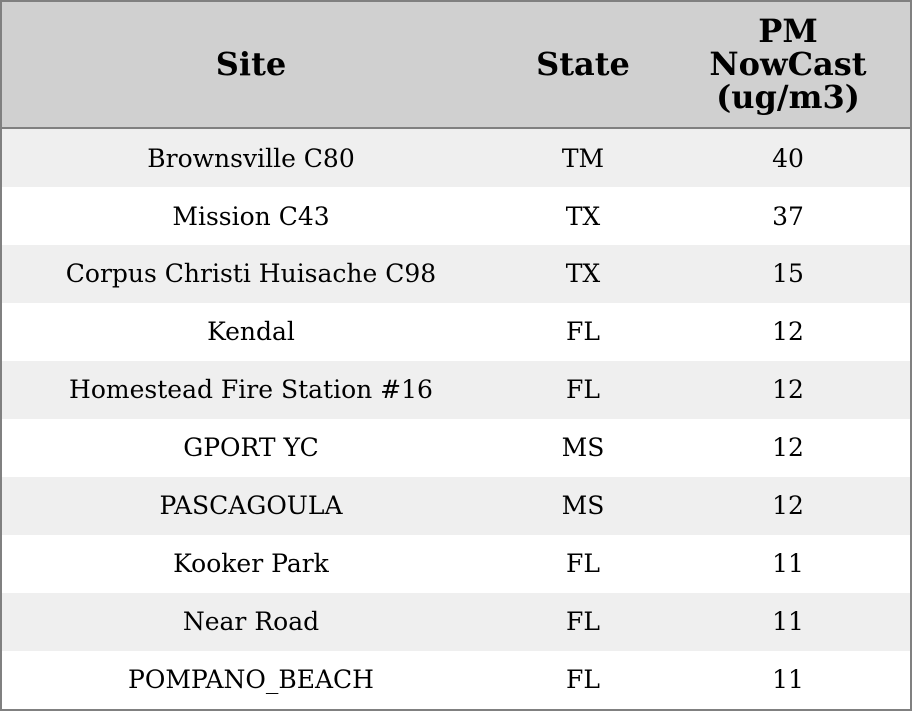  What do you see at coordinates (788, 65) in the screenshot?
I see `column-header: PM NowCast (ug/m3)` at bounding box center [788, 65].